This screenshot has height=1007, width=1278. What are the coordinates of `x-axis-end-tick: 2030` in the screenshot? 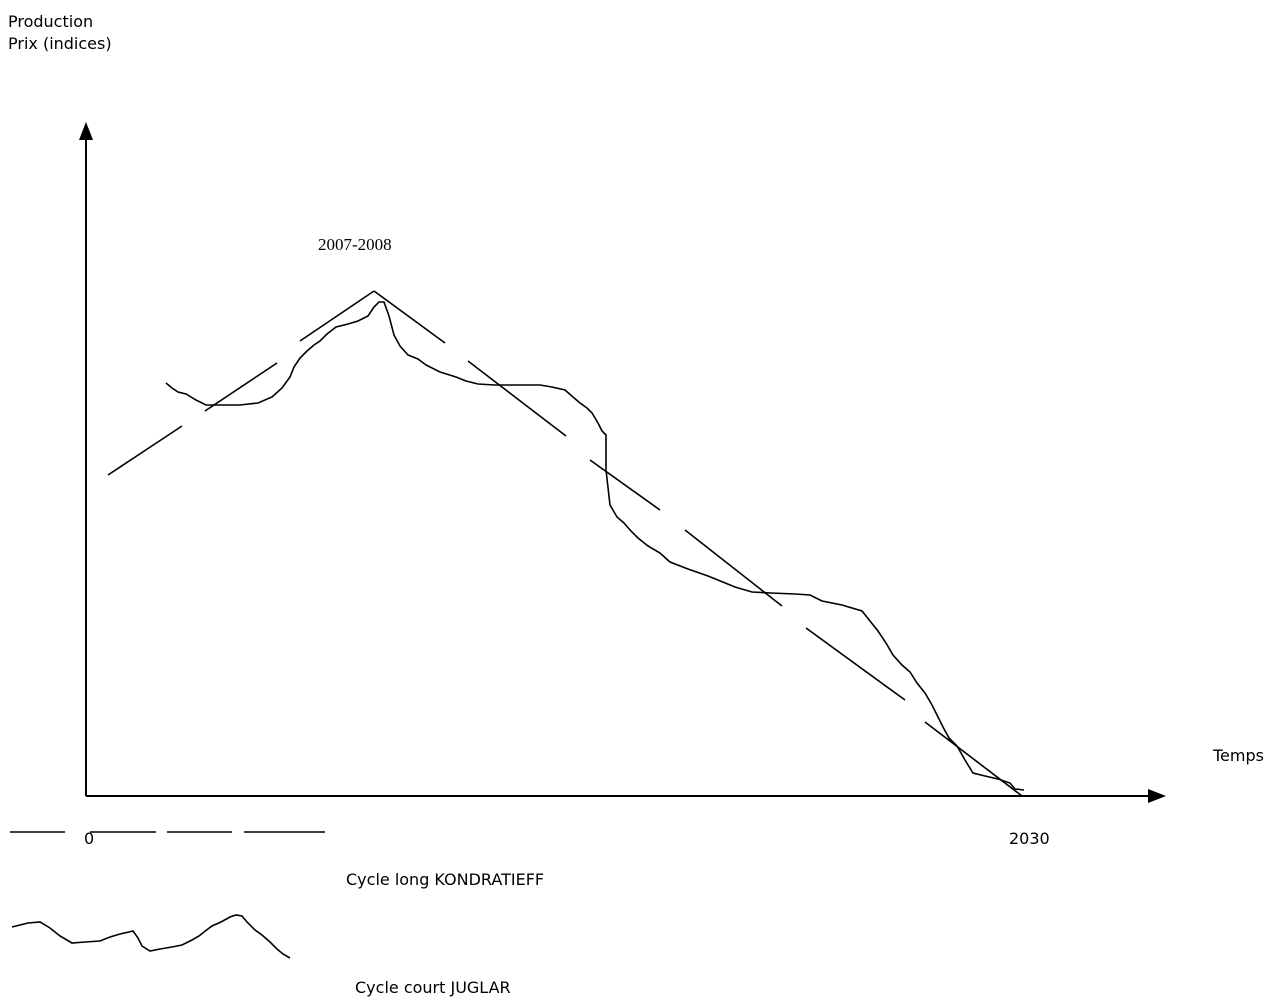 It's located at (1029, 838).